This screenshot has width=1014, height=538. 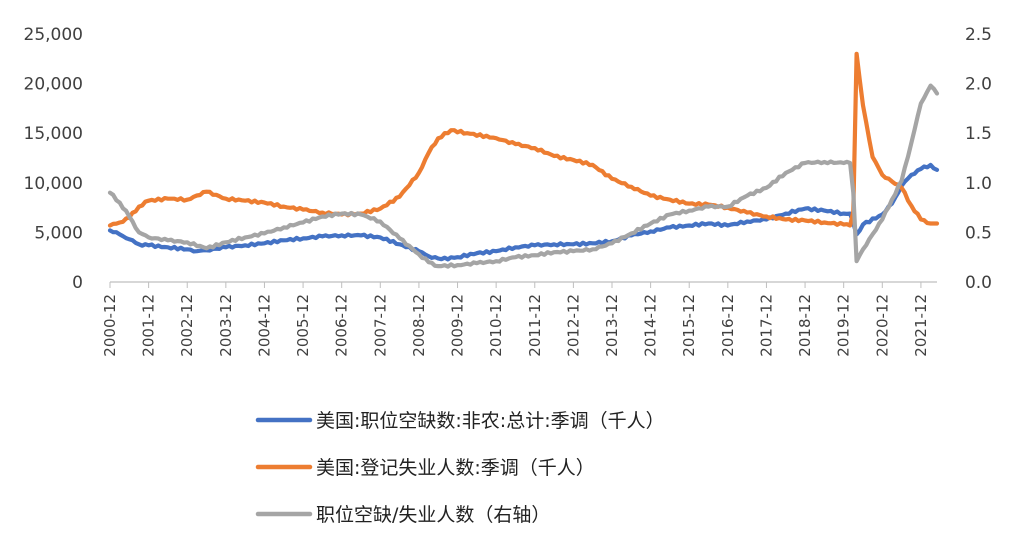 What do you see at coordinates (458, 325) in the screenshot?
I see `x-axis-tick-label: 2009-12` at bounding box center [458, 325].